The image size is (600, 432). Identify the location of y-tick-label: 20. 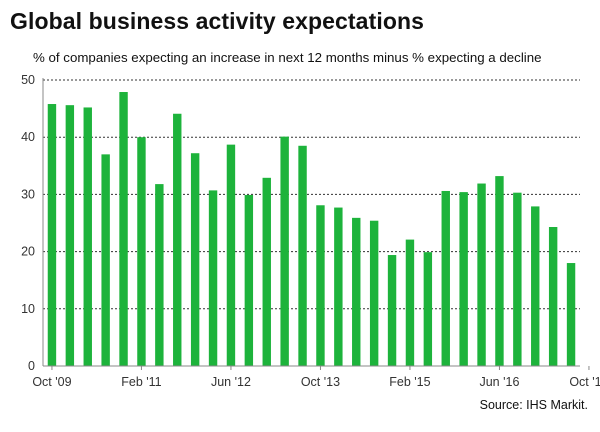
(28, 252).